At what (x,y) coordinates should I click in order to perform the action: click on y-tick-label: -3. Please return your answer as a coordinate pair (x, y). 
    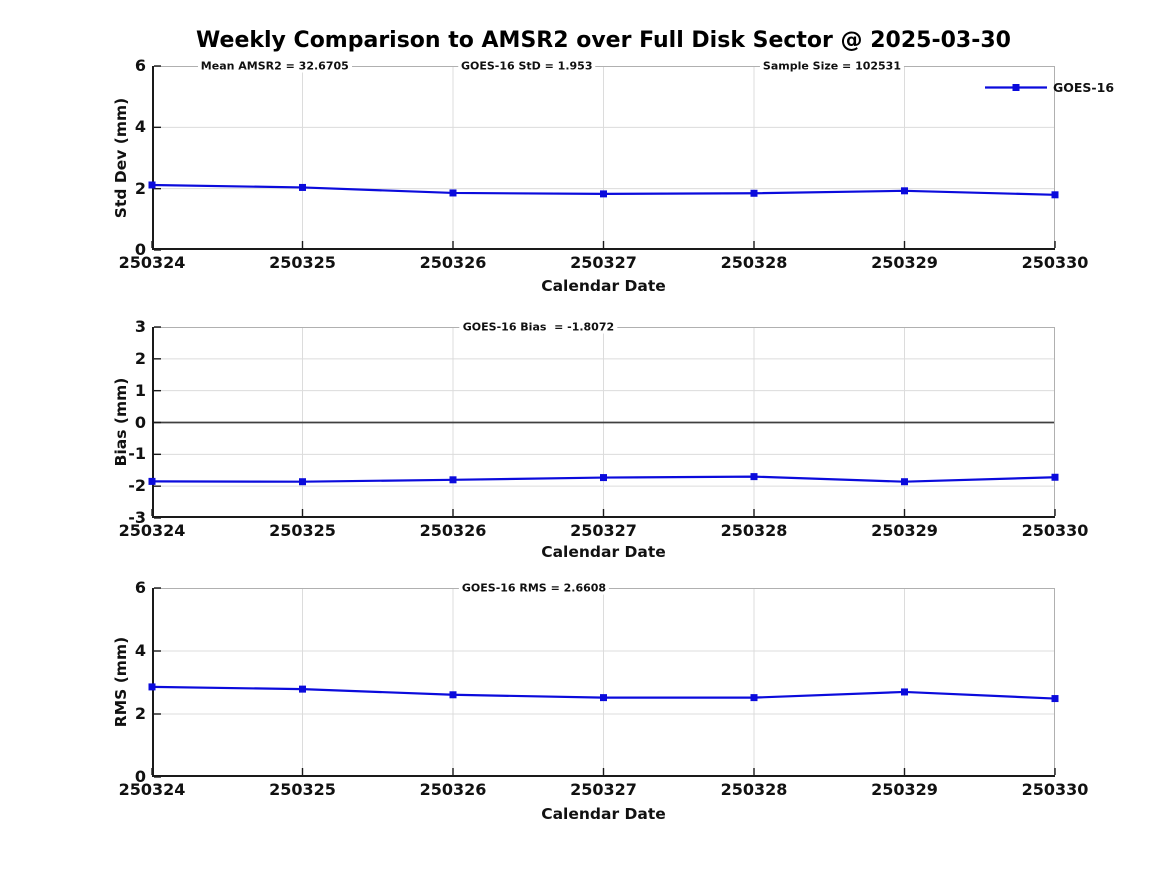
    Looking at the image, I should click on (137, 517).